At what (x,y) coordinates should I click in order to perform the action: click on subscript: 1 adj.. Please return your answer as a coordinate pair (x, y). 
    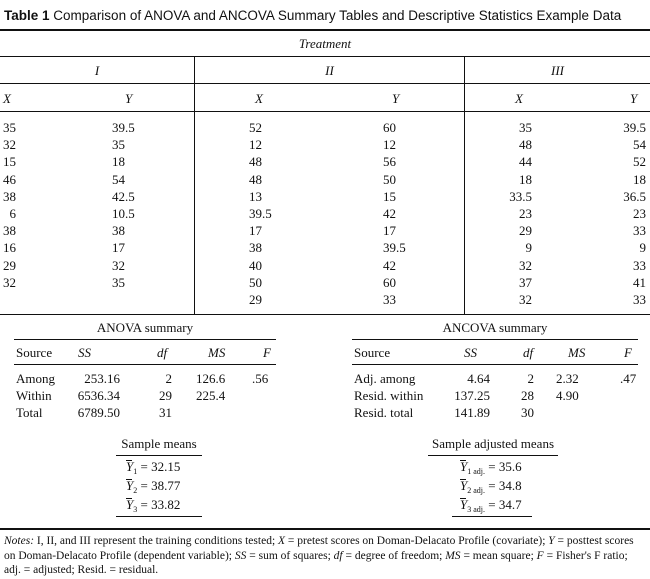
    Looking at the image, I should click on (476, 471).